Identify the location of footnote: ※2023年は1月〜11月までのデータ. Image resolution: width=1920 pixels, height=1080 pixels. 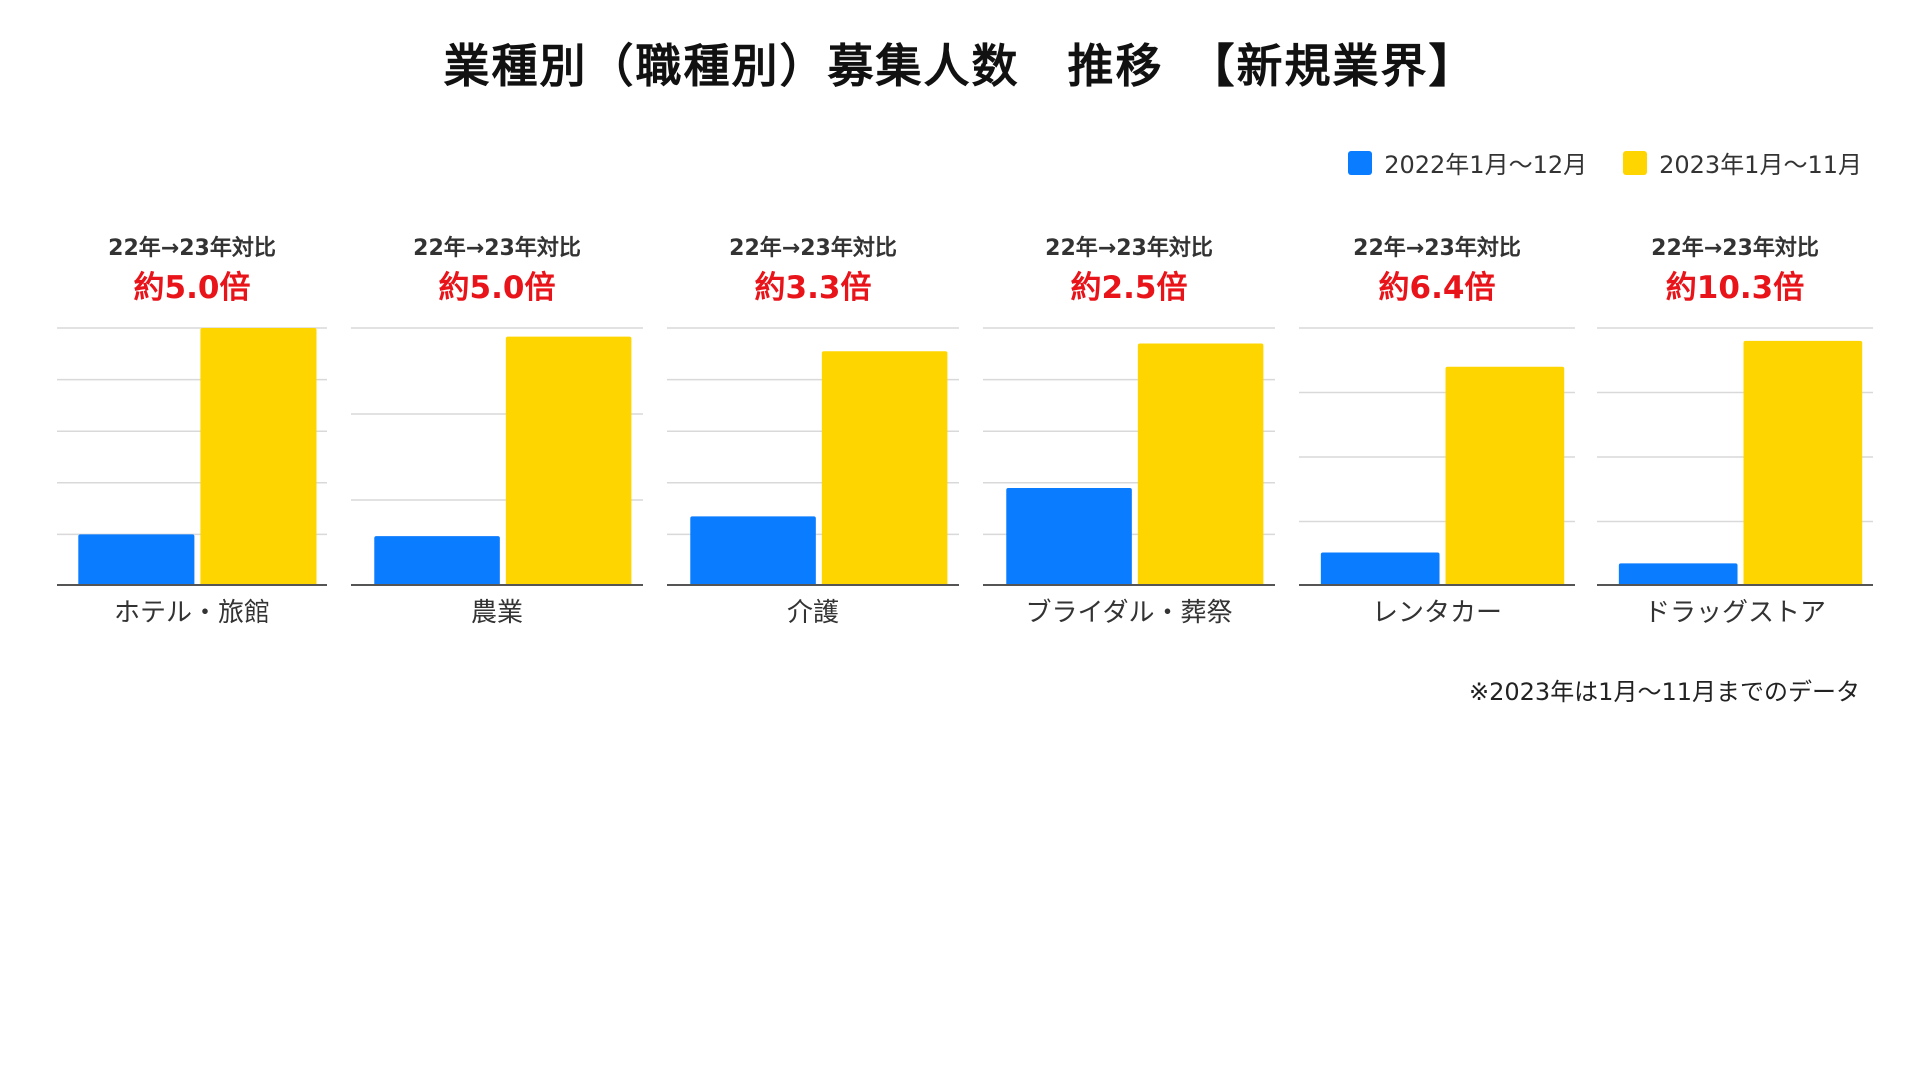
(1664, 692).